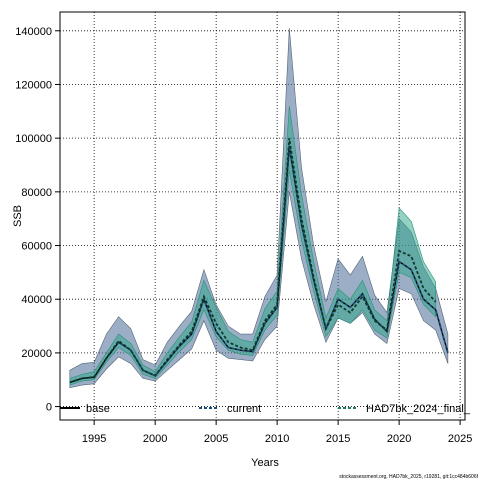  I want to click on x-tick-label: 2000, so click(155, 439).